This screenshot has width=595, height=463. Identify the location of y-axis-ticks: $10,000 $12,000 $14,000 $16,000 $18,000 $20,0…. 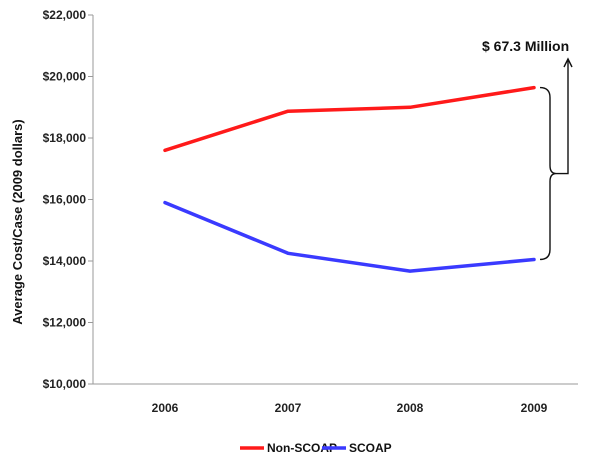
(68, 199).